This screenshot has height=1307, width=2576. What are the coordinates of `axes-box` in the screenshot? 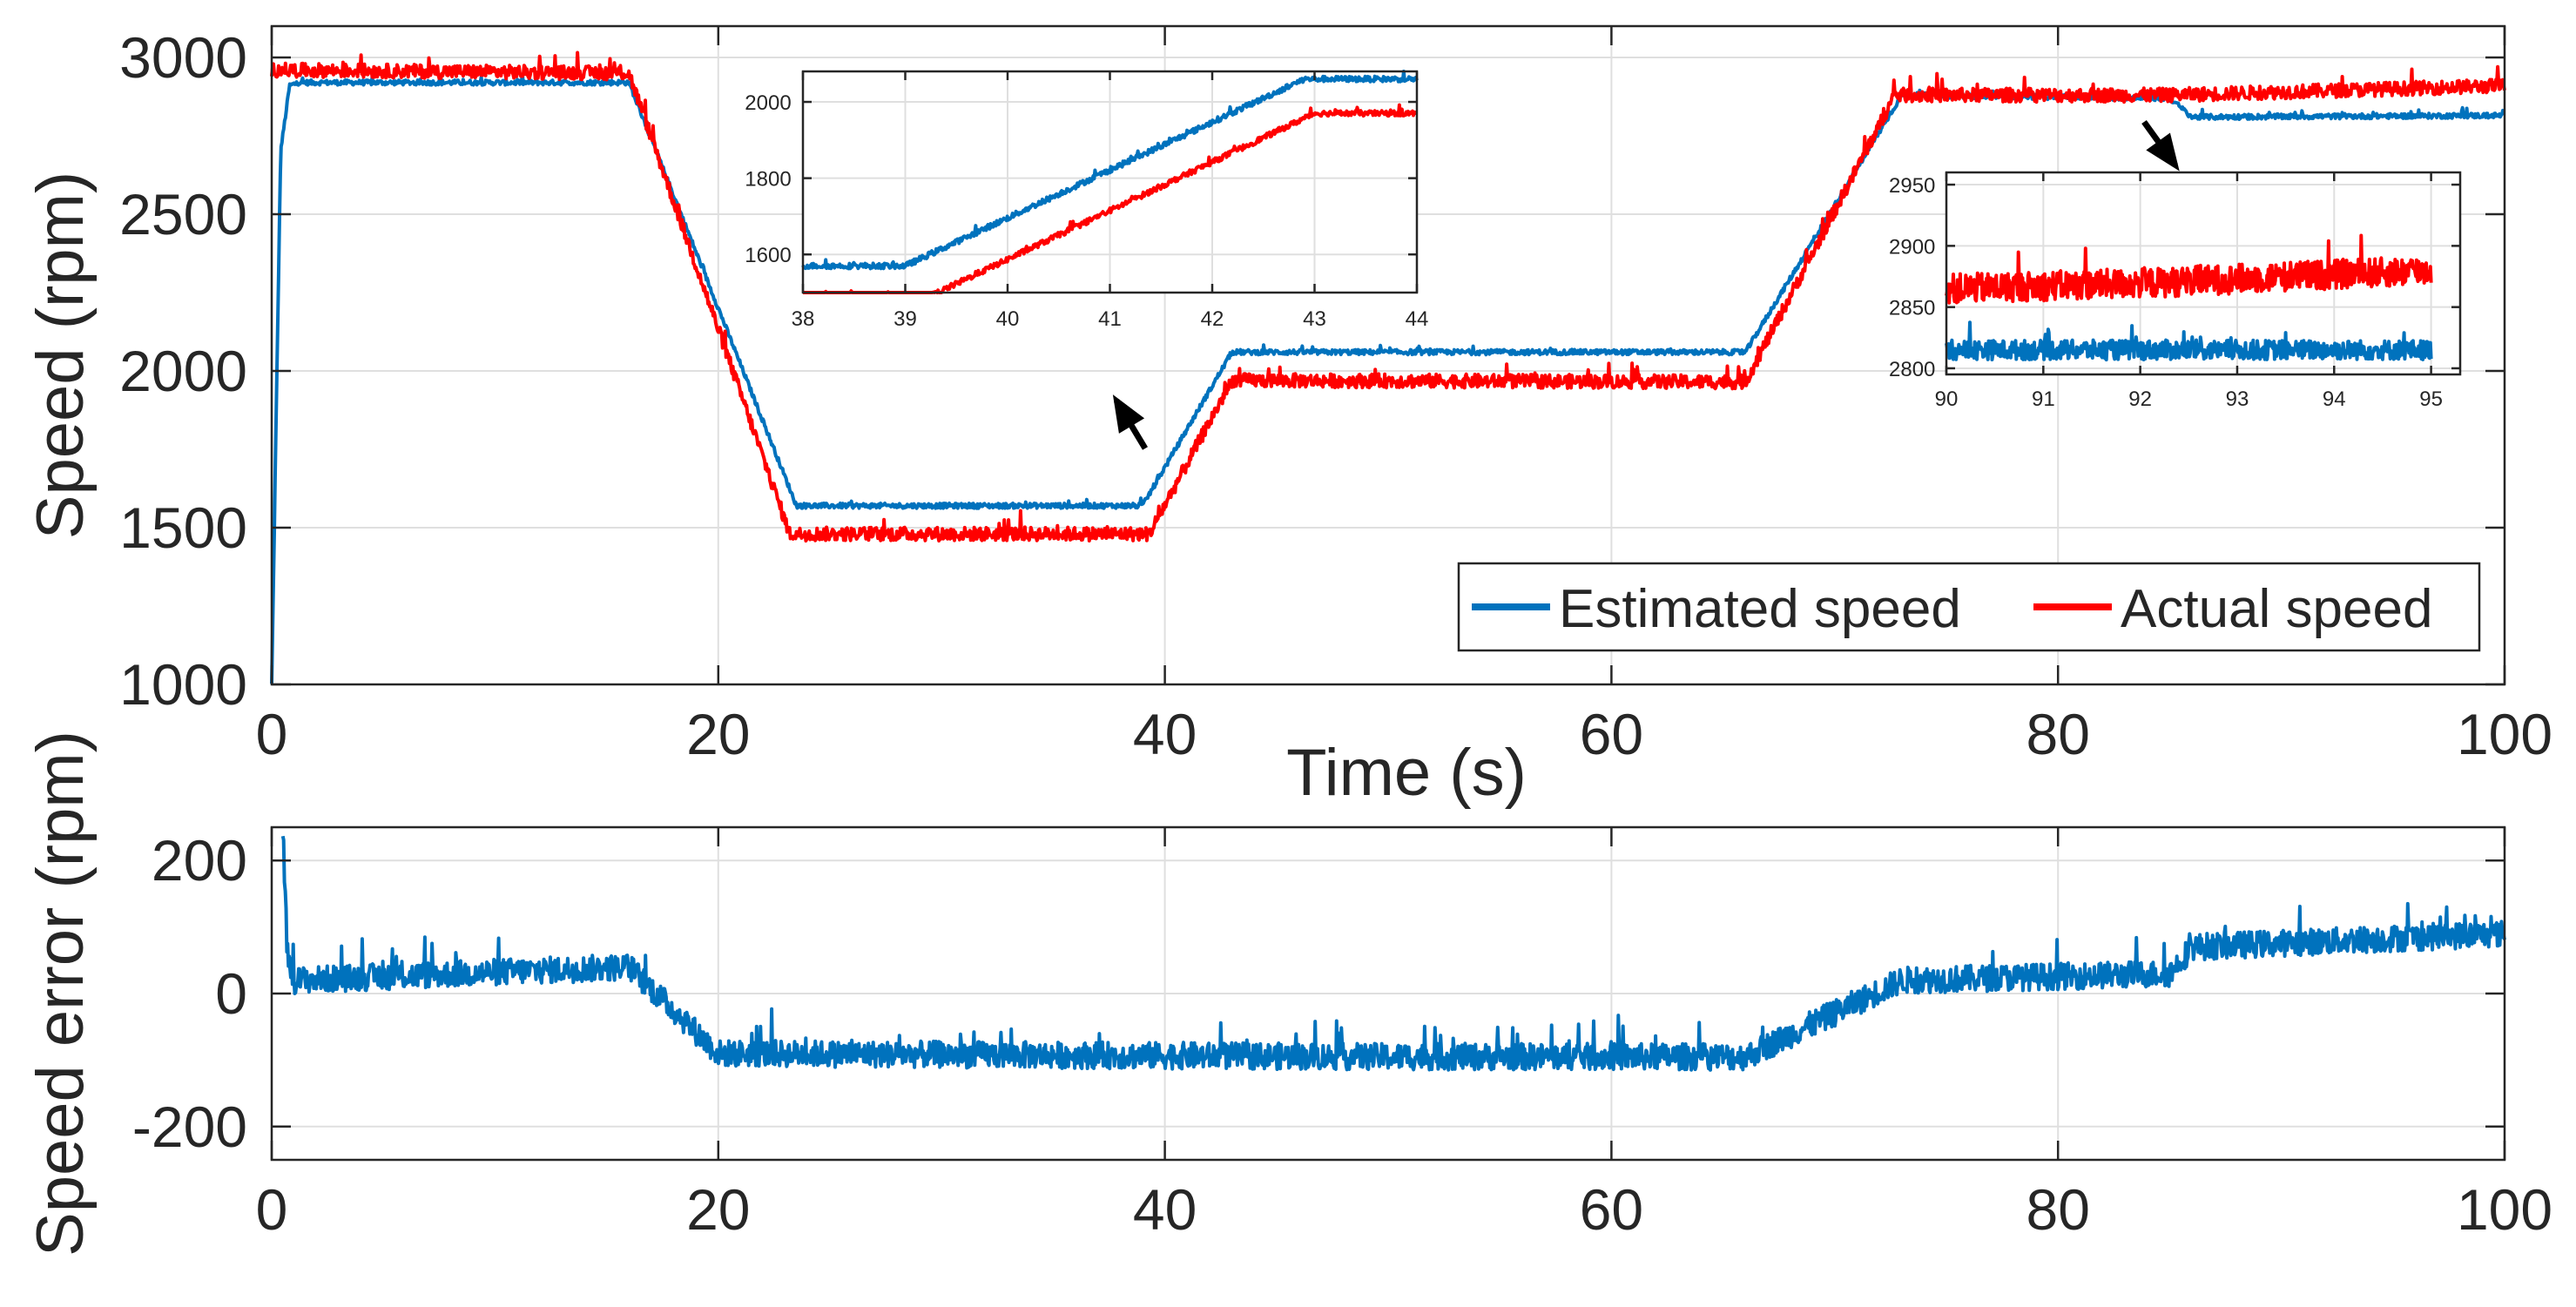 It's located at (2203, 273).